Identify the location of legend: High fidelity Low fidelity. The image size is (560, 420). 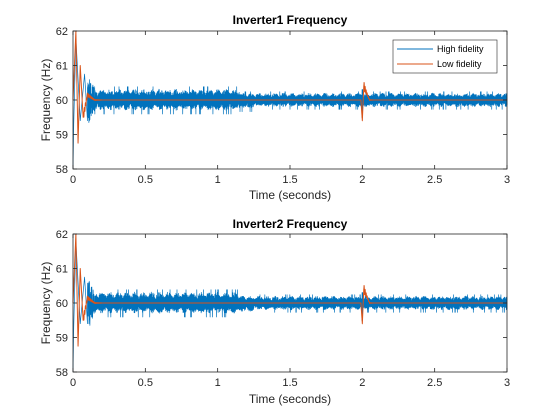
(445, 56).